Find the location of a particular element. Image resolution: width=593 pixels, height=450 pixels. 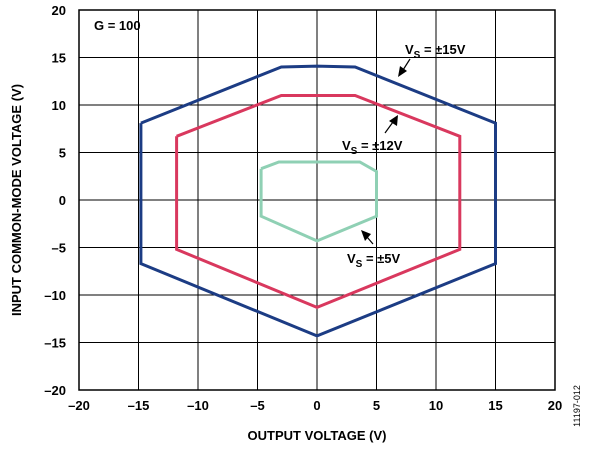

series-label-vs12: VS = ±12V is located at coordinates (372, 147).